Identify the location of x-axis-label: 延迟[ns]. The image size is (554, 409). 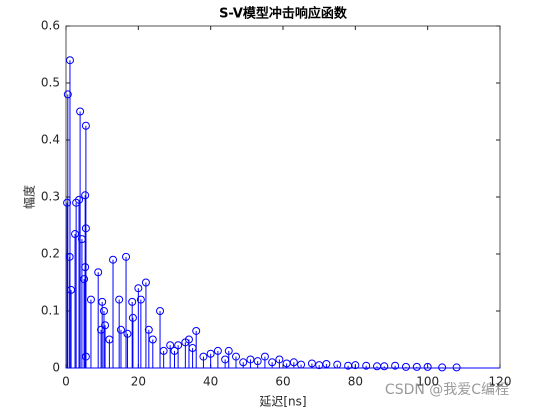
(282, 402).